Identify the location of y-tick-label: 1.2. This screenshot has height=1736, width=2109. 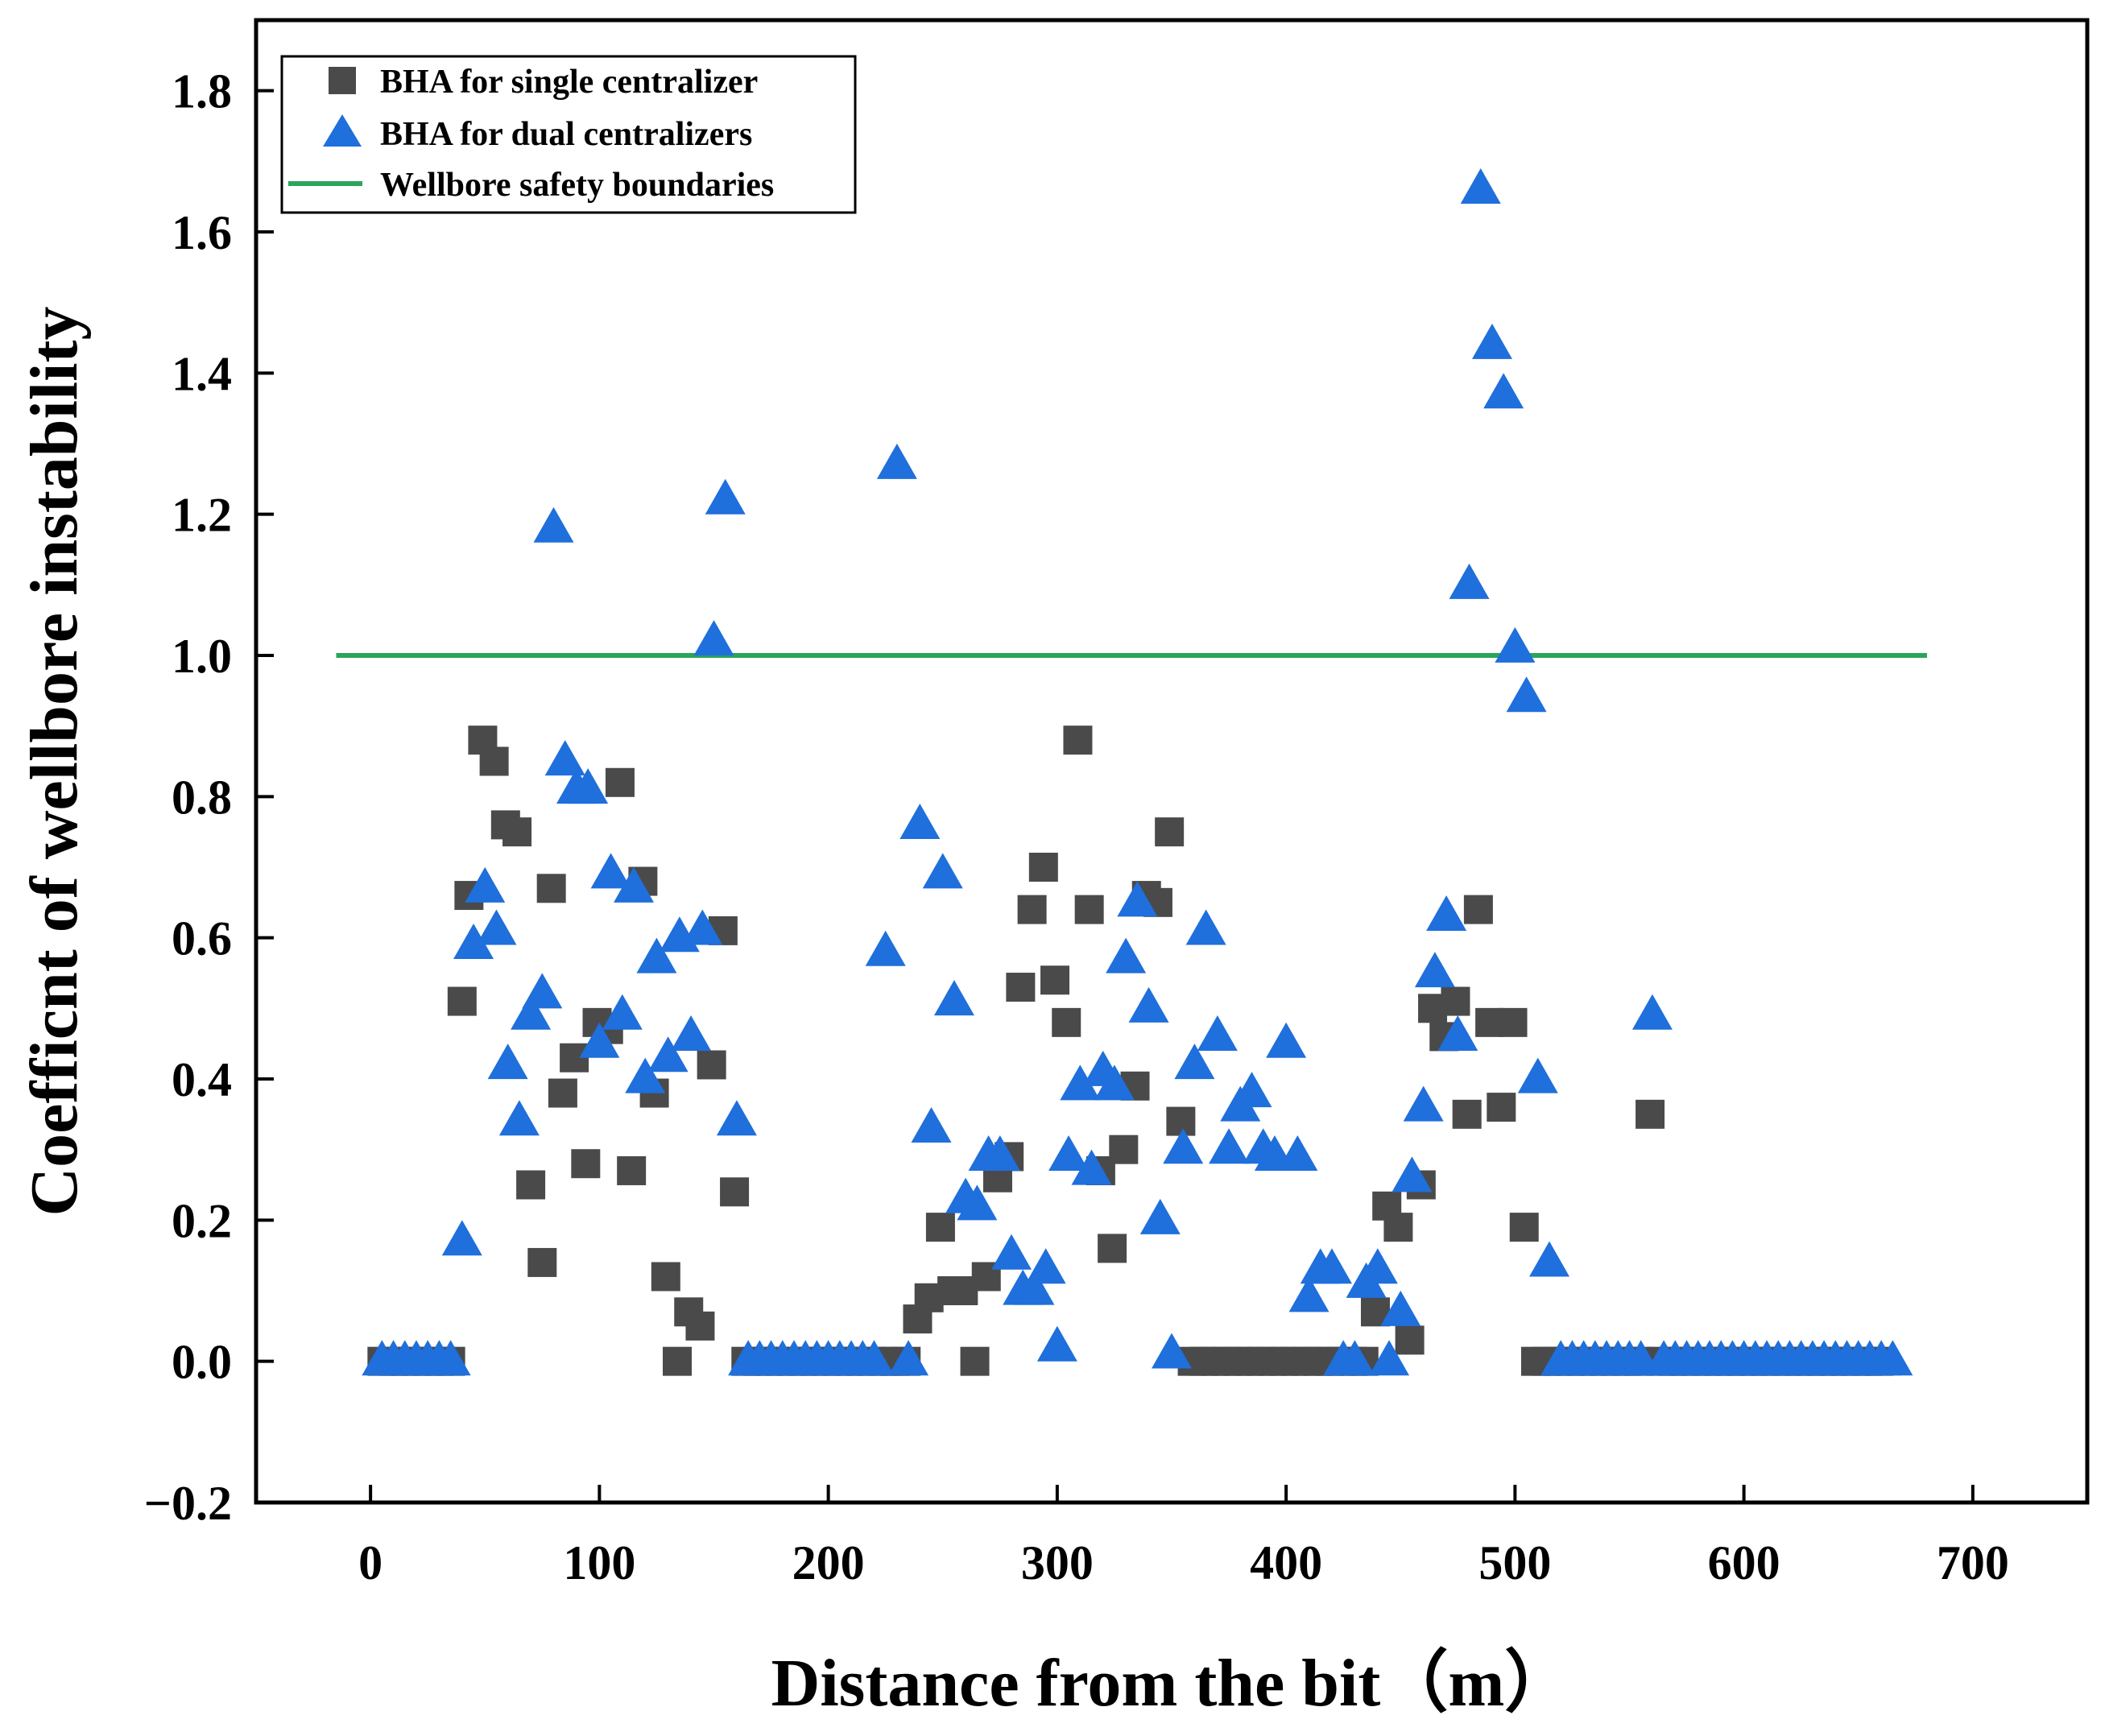
(202, 515).